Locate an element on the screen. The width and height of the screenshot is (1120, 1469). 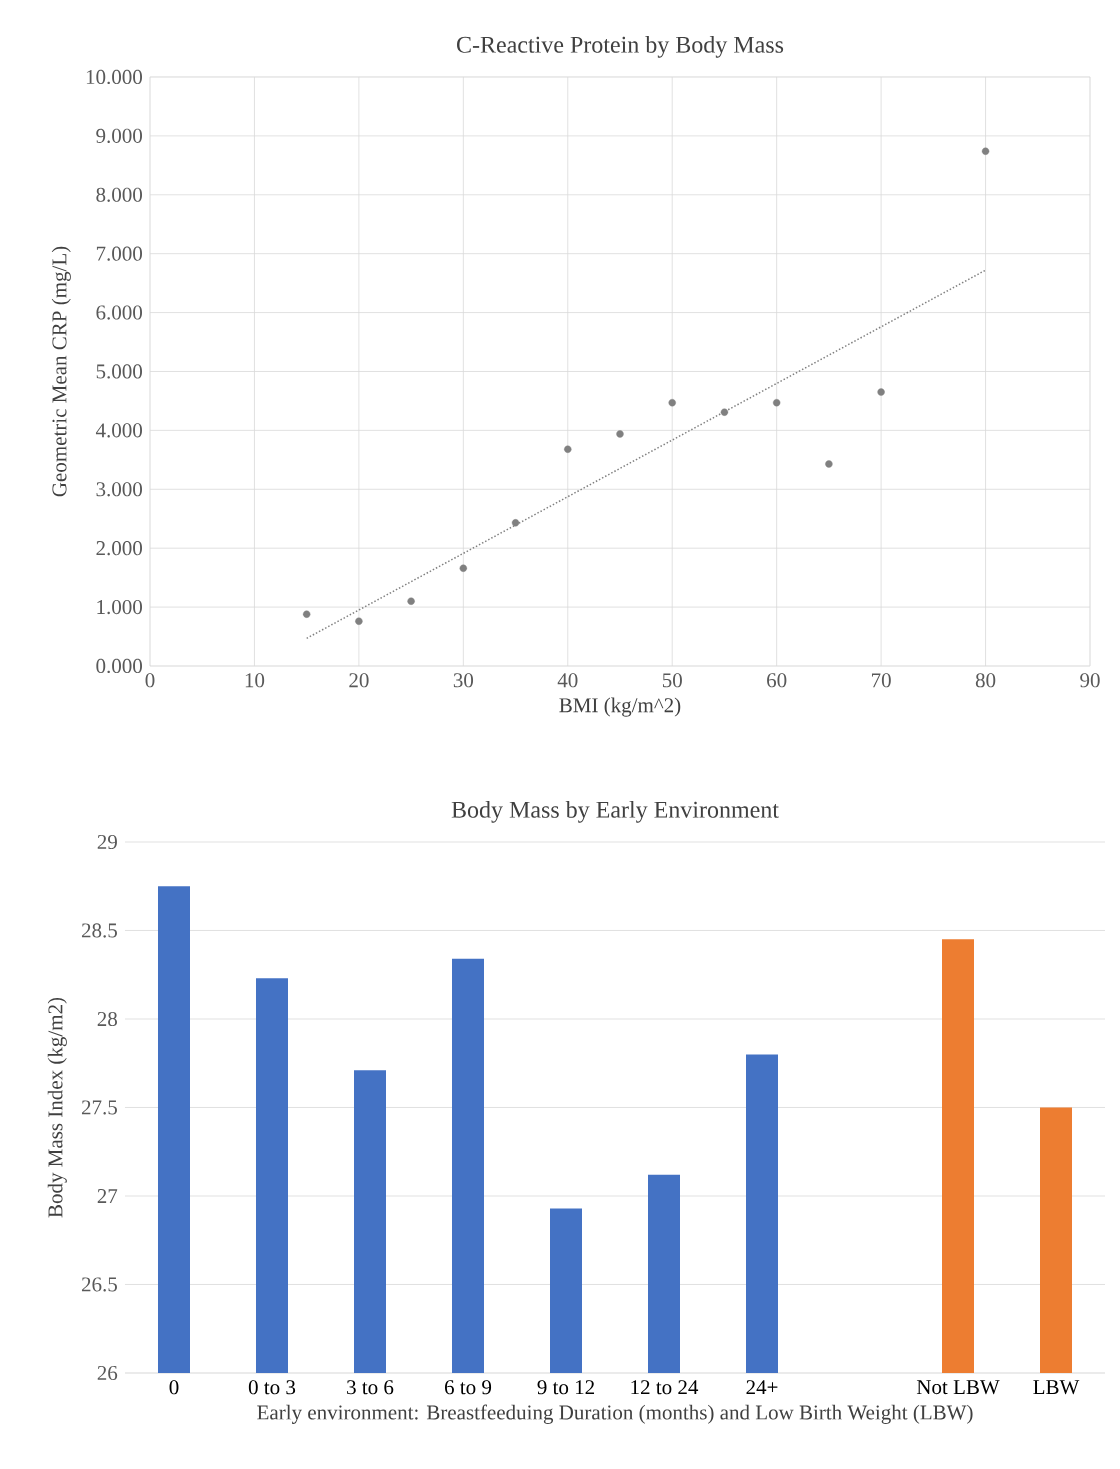
y-tick-label: 27 is located at coordinates (107, 1196).